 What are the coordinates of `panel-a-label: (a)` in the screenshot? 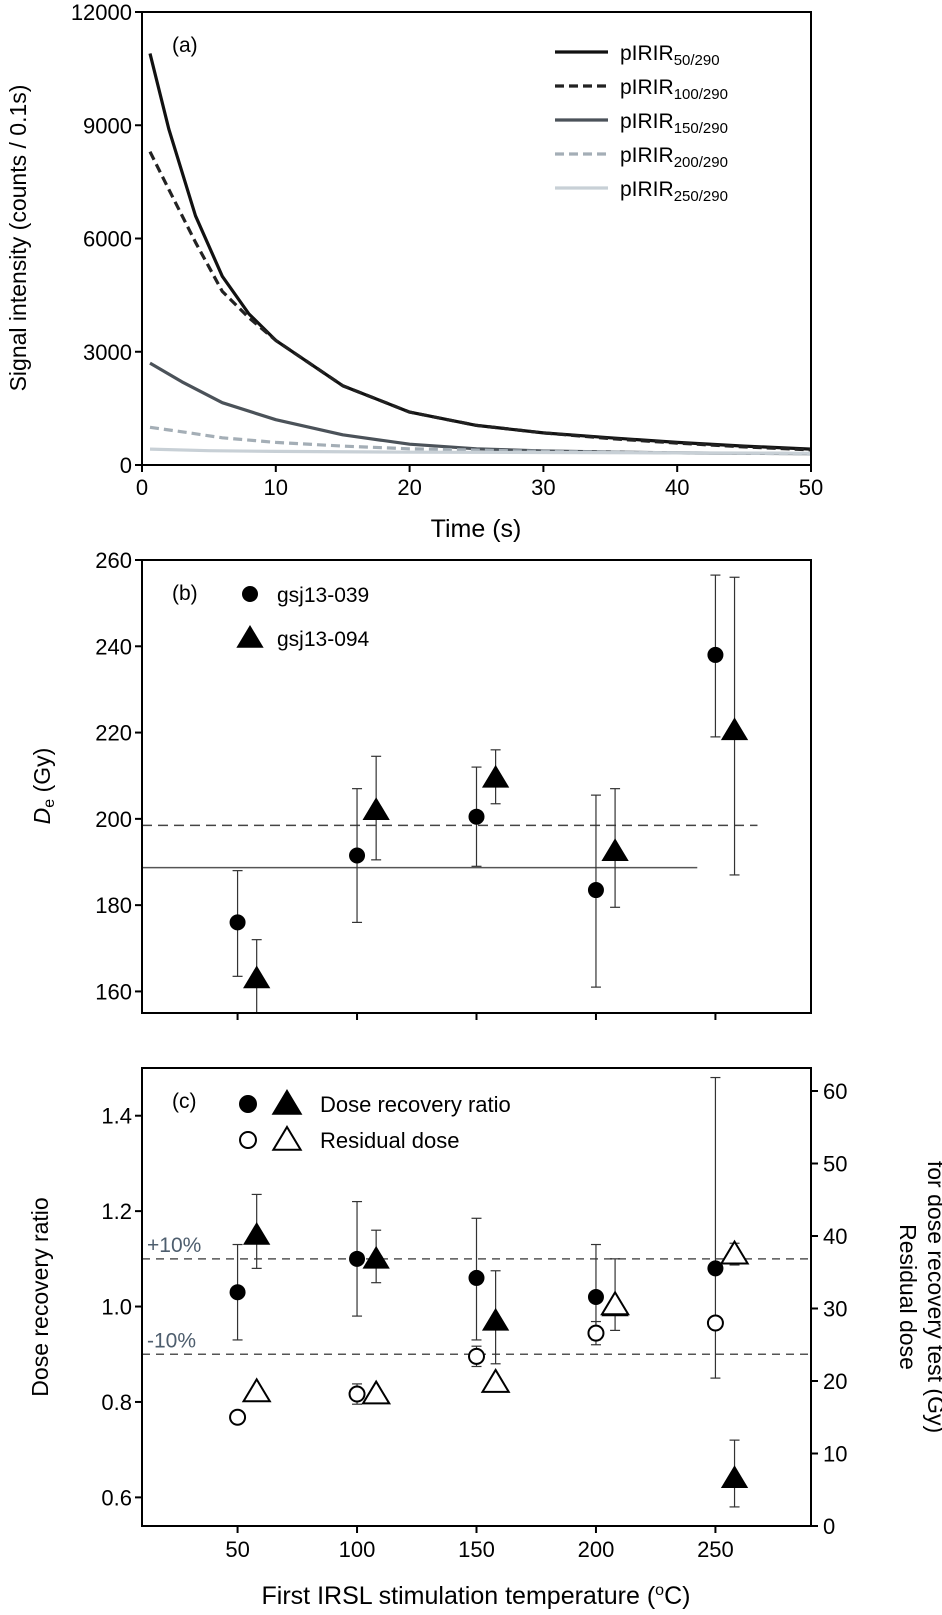 It's located at (185, 45).